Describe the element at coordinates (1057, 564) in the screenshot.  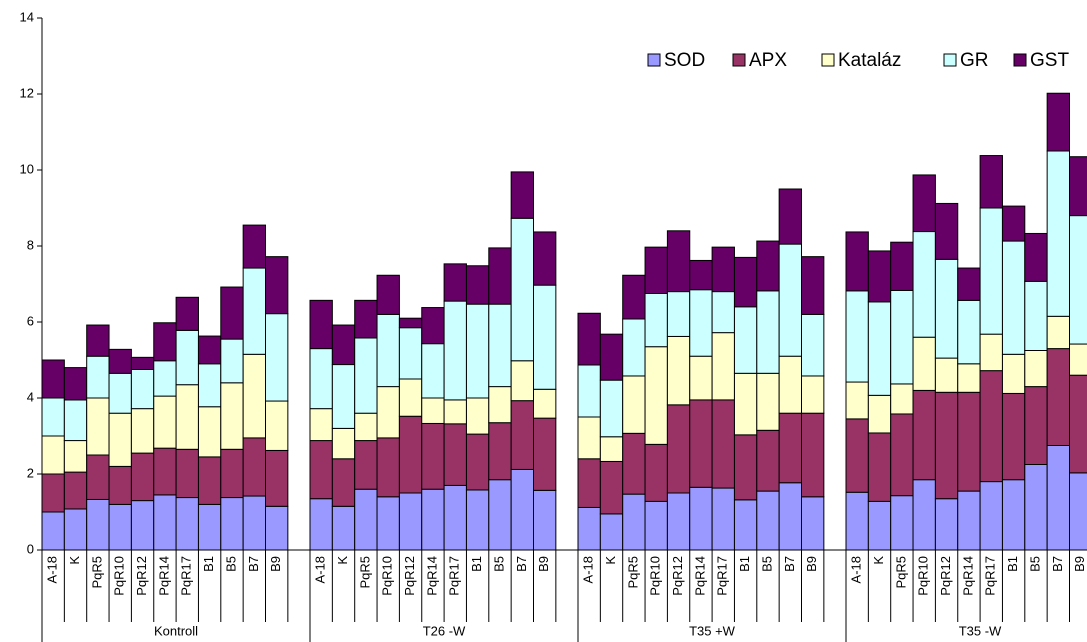
I see `x-tick-label: B7` at that location.